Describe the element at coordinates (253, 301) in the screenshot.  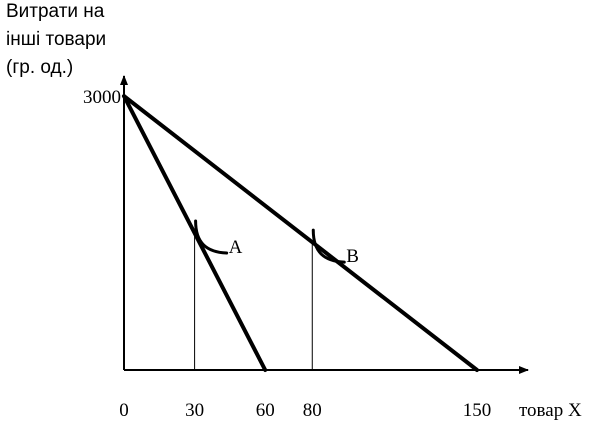
I see `guide-lines` at that location.